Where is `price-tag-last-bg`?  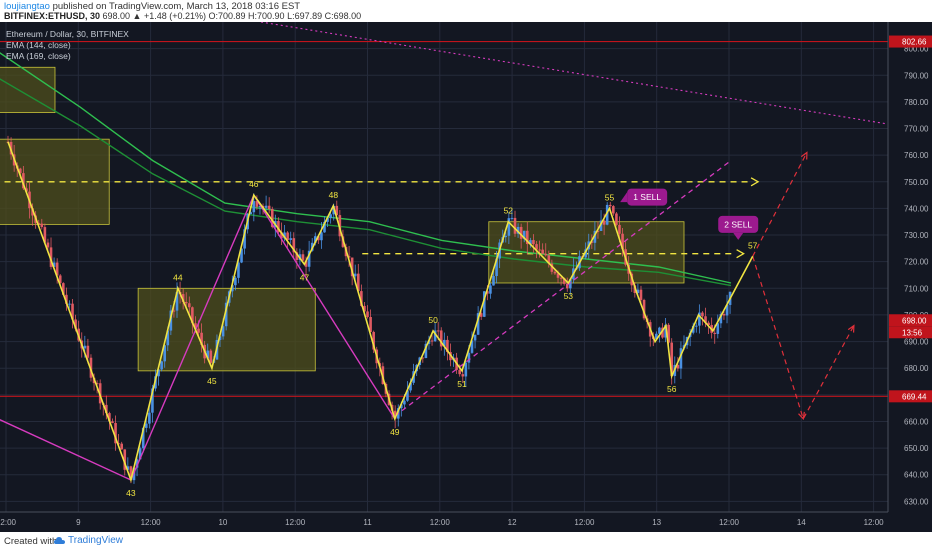
price-tag-last-bg is located at coordinates (910, 320).